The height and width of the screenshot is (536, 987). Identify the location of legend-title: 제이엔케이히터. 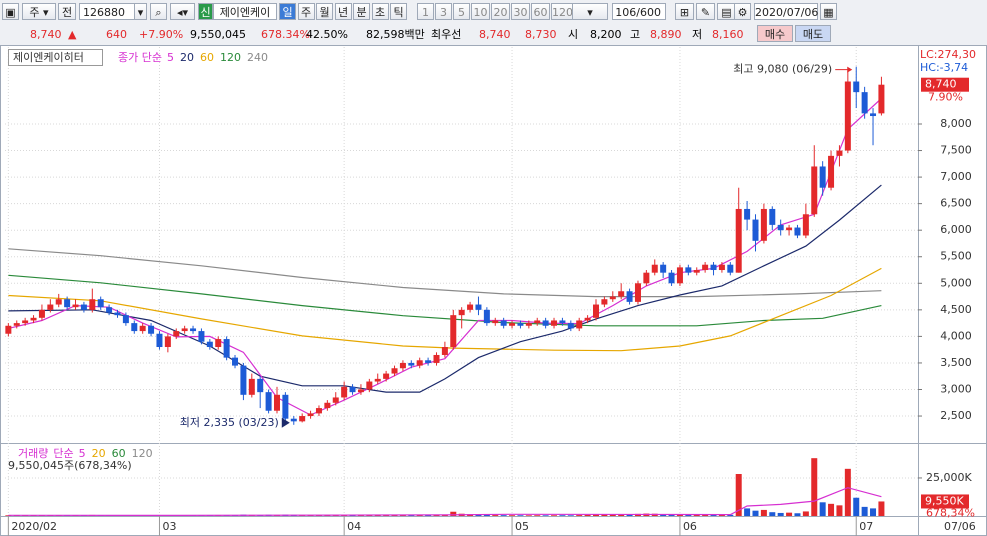
(48, 57).